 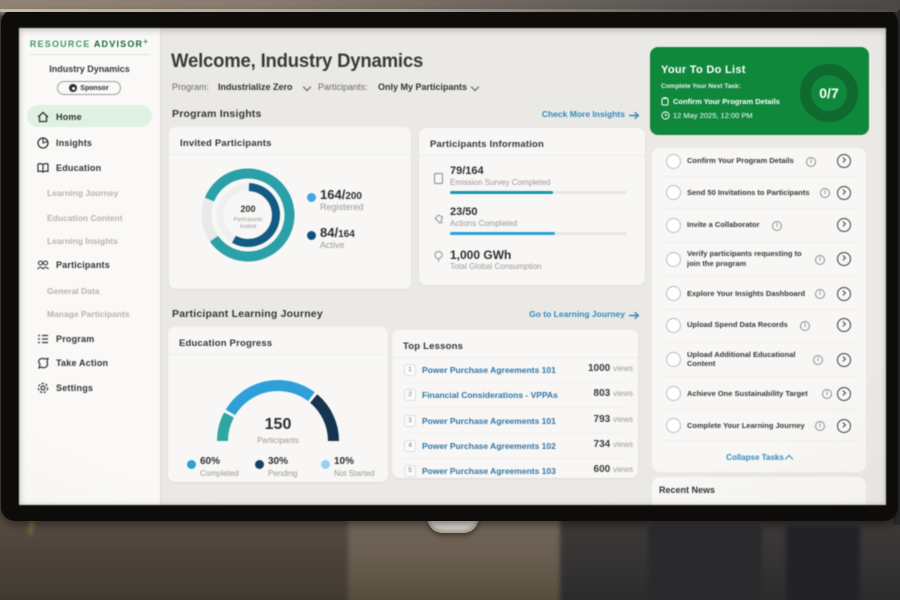 What do you see at coordinates (248, 227) in the screenshot?
I see `svg-text: Invited` at bounding box center [248, 227].